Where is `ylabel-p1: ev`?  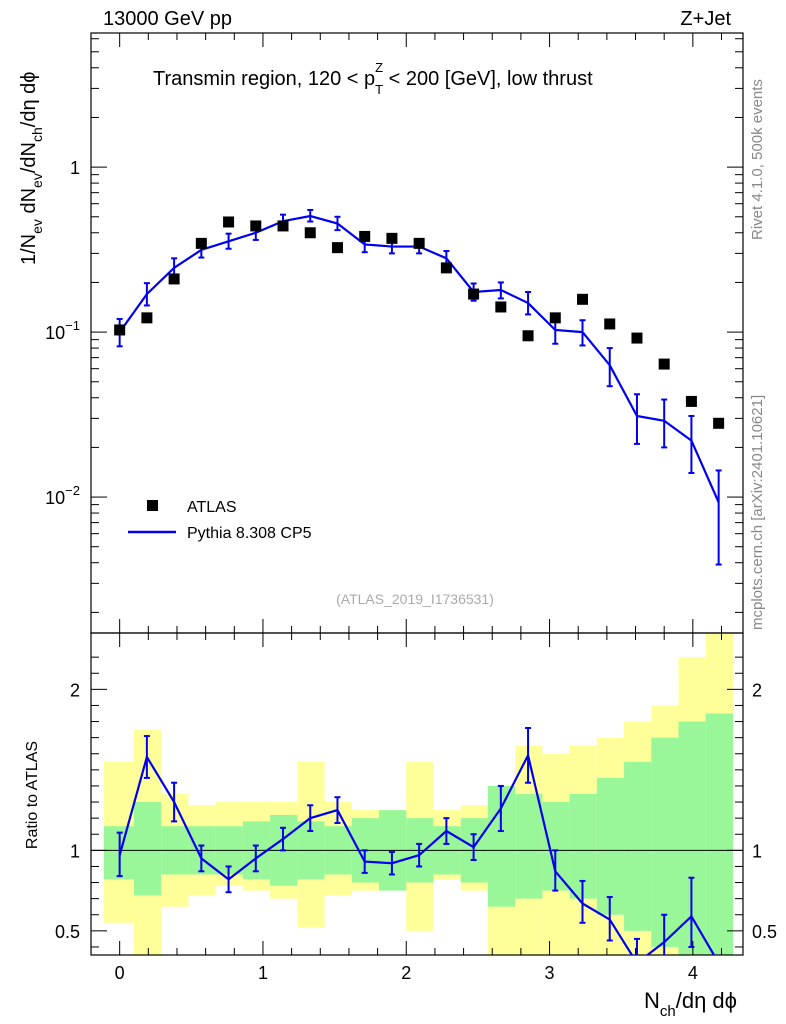 ylabel-p1: ev is located at coordinates (37, 226).